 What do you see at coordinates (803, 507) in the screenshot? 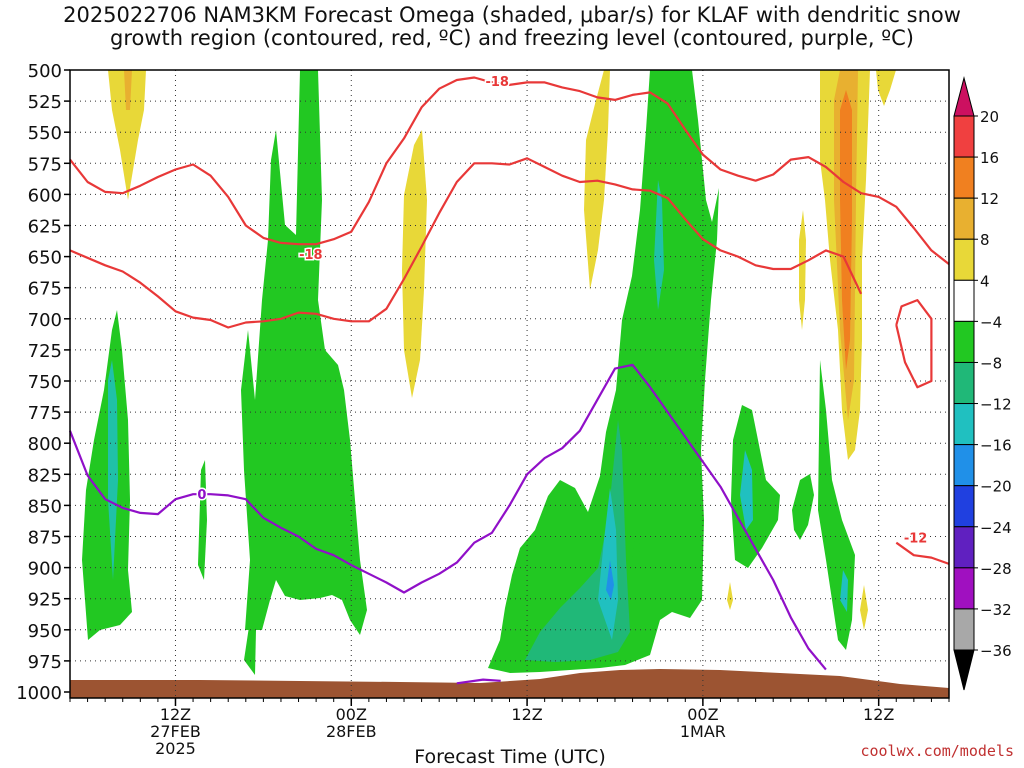
I see `omega-area-small-blob` at bounding box center [803, 507].